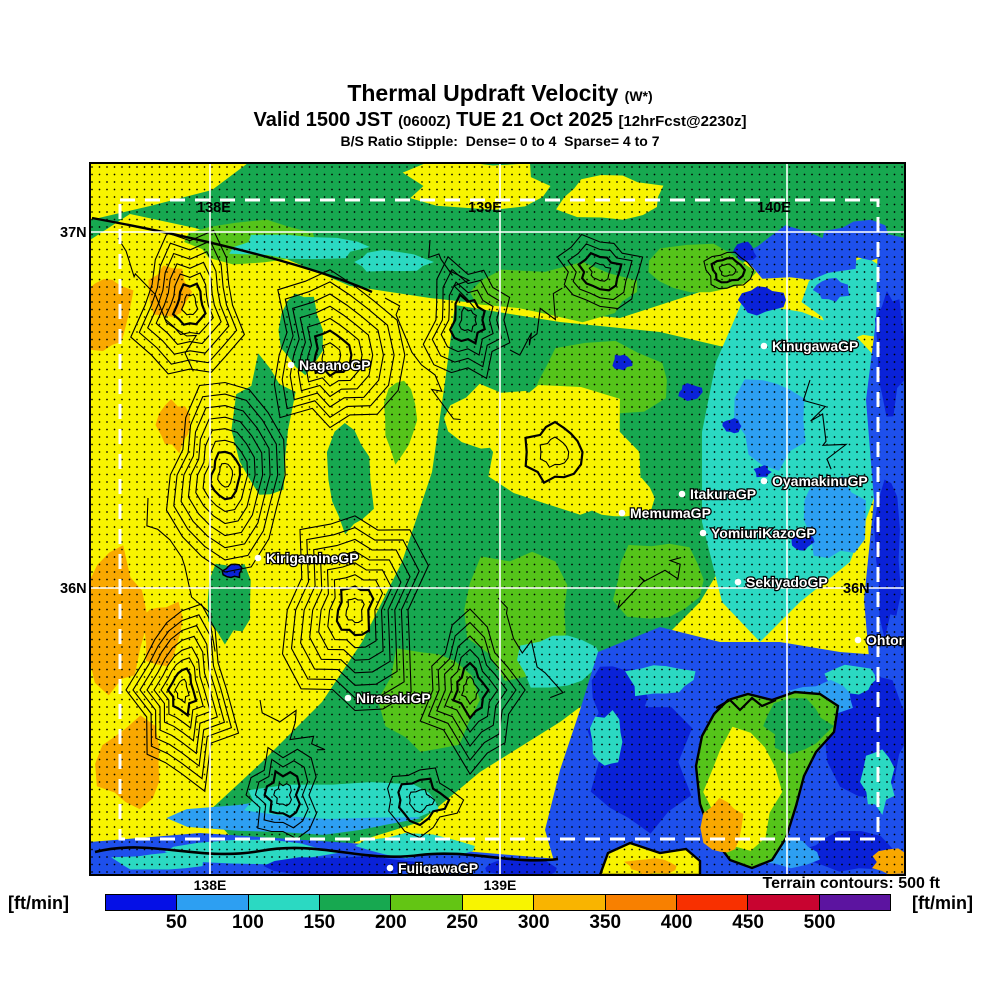 Image resolution: width=1000 pixels, height=1000 pixels. I want to click on grid-label: 138E, so click(214, 208).